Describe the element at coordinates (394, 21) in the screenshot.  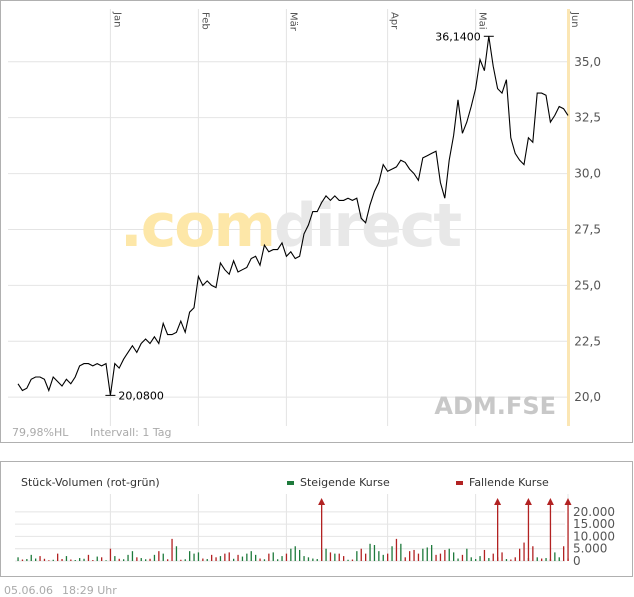
I see `price-x-tick-label: Apr` at that location.